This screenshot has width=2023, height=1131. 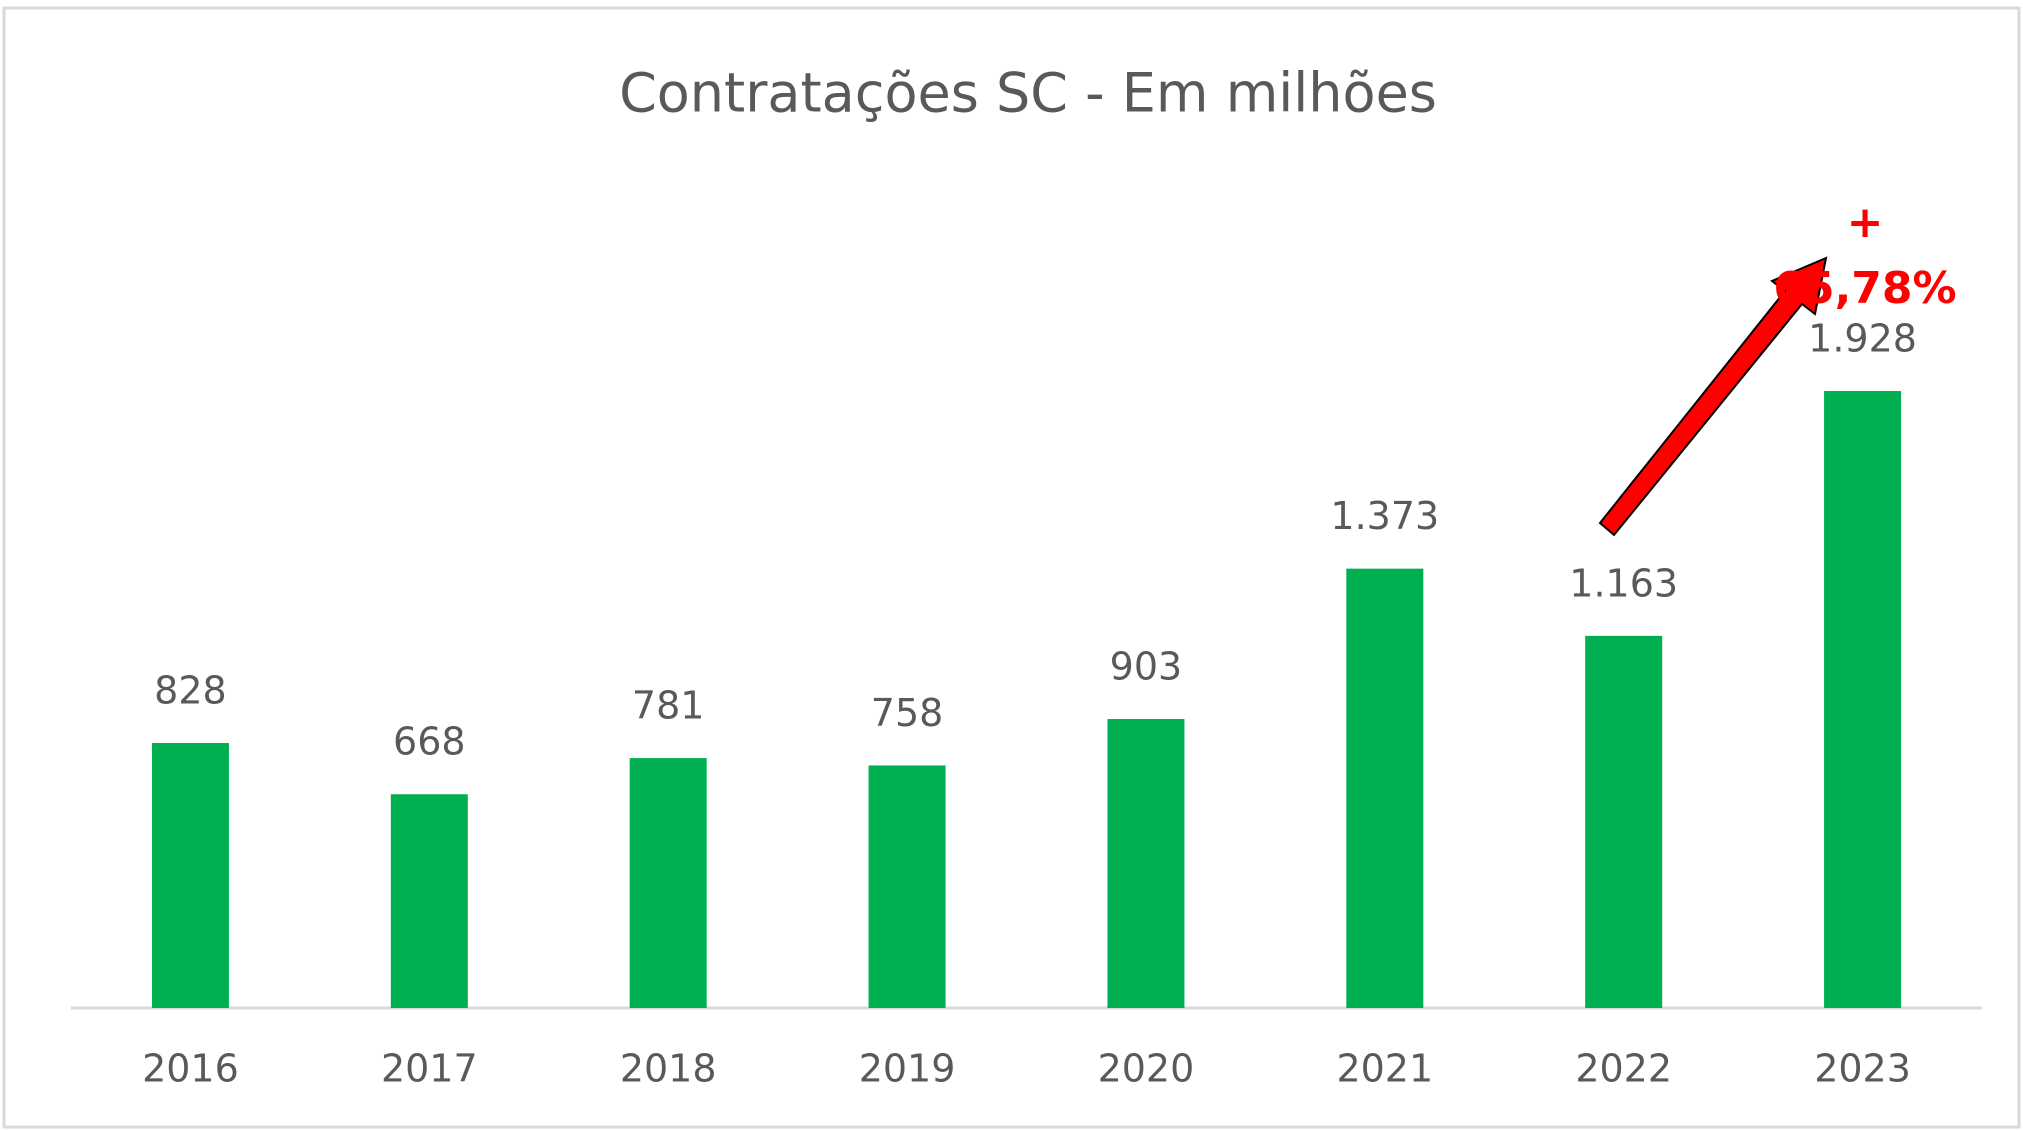 I want to click on value-label: 758, so click(x=907, y=713).